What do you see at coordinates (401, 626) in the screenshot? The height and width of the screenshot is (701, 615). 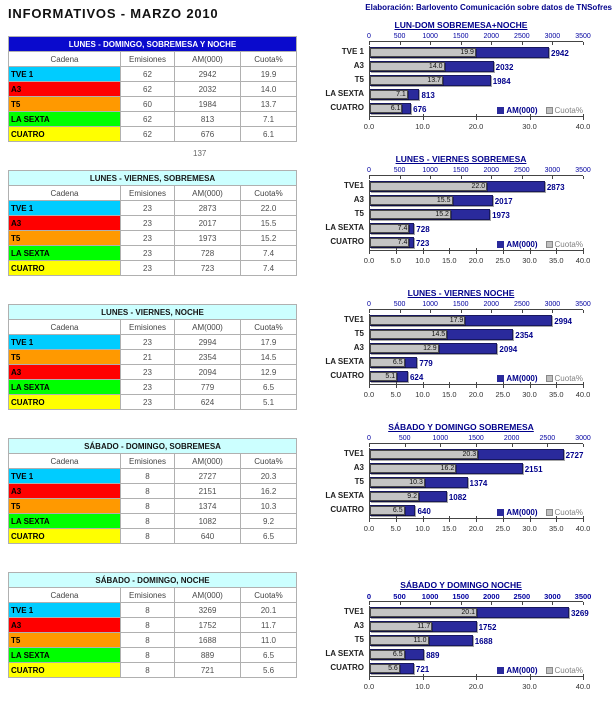 I see `cuota-bar: 11.7` at bounding box center [401, 626].